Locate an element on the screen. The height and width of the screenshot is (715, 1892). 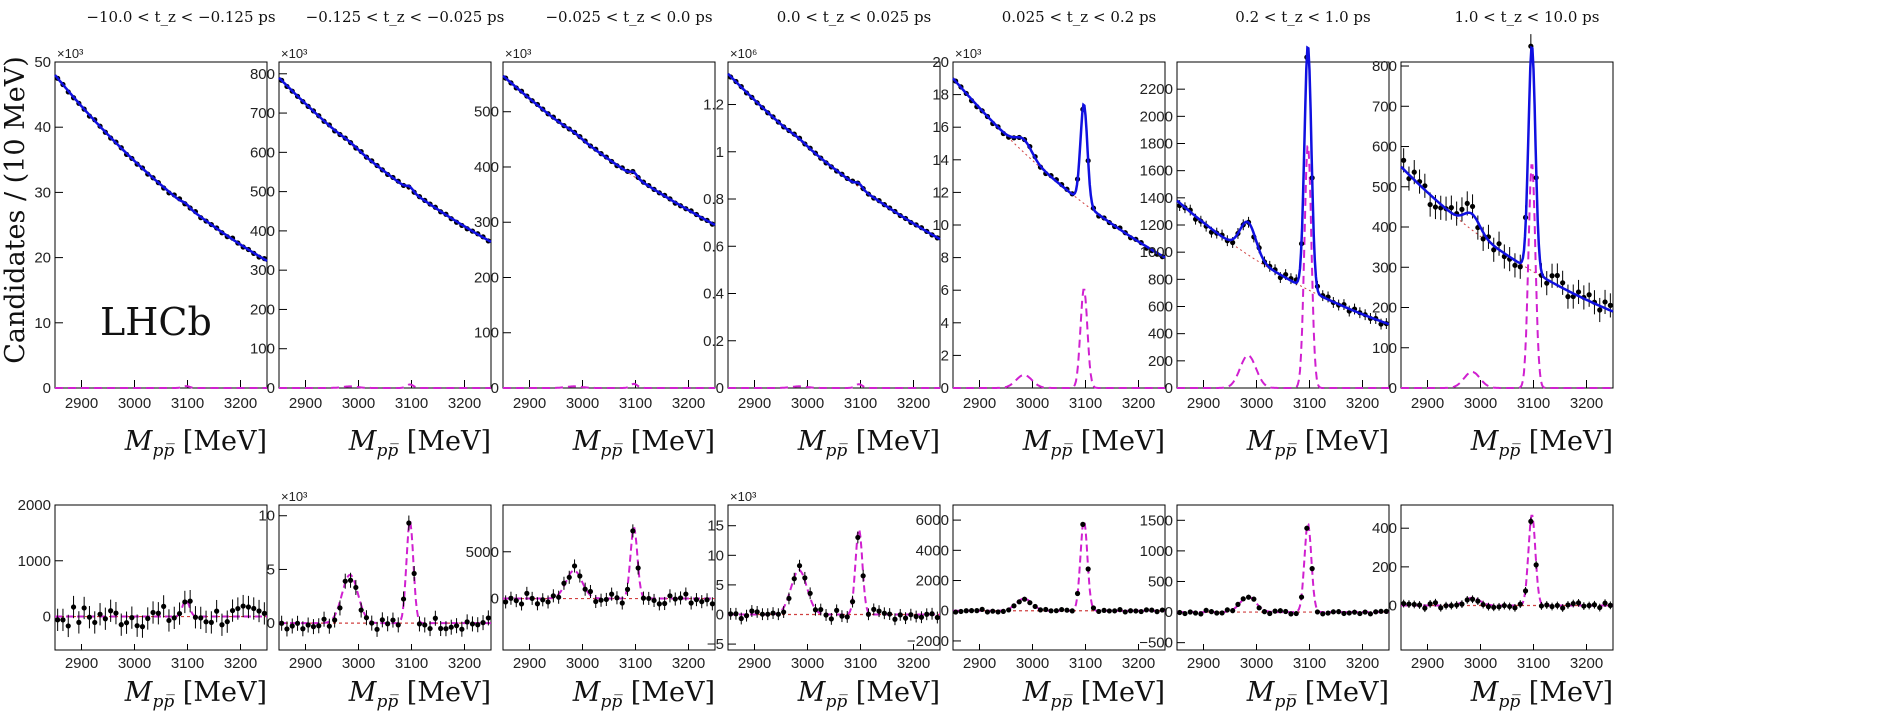
top-ytick-label: 700 is located at coordinates (262, 113).